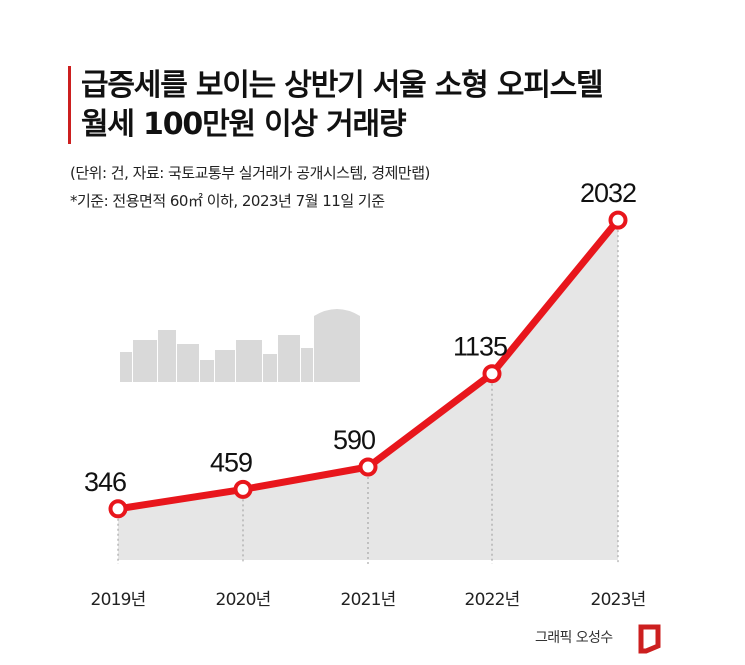 The image size is (745, 665). I want to click on chart-title-line-2: 월세 100만원 이상 거래량, so click(244, 124).